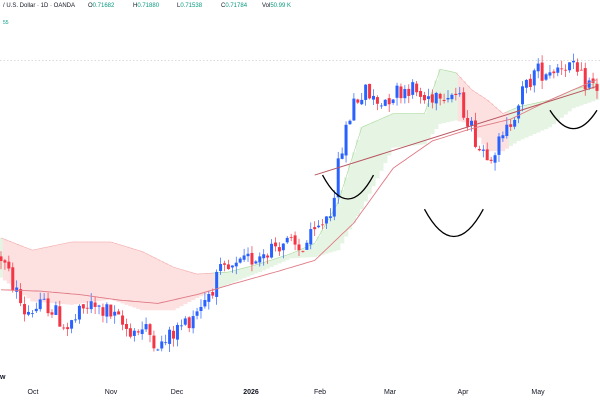 The image size is (600, 400). What do you see at coordinates (135, 6) in the screenshot?
I see `ohlc-high-key: H` at bounding box center [135, 6].